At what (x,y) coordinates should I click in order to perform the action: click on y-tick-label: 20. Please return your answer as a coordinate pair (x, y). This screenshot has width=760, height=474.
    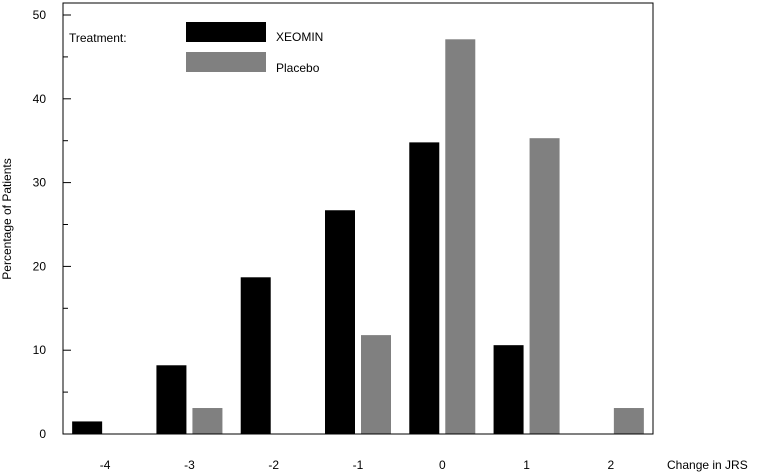
    Looking at the image, I should click on (40, 266).